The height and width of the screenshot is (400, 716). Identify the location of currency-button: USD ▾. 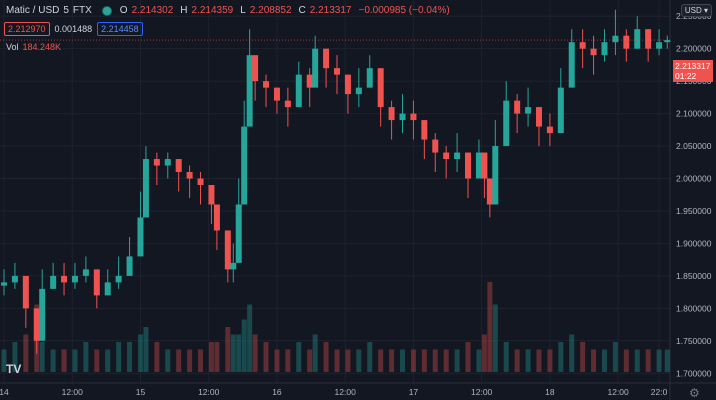
(696, 10).